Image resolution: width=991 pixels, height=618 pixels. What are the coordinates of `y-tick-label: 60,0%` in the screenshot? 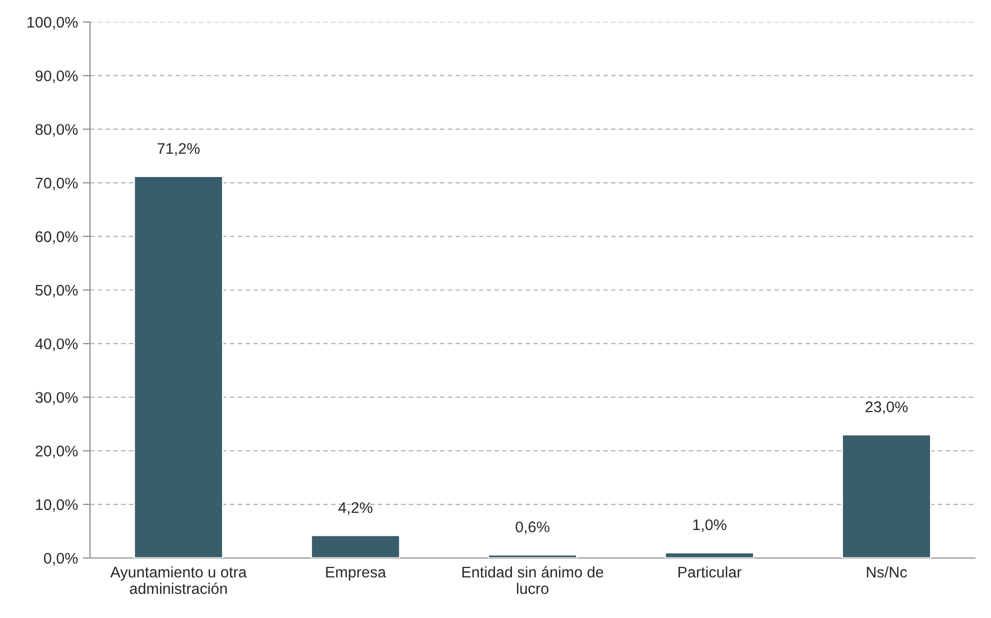 It's located at (57, 237).